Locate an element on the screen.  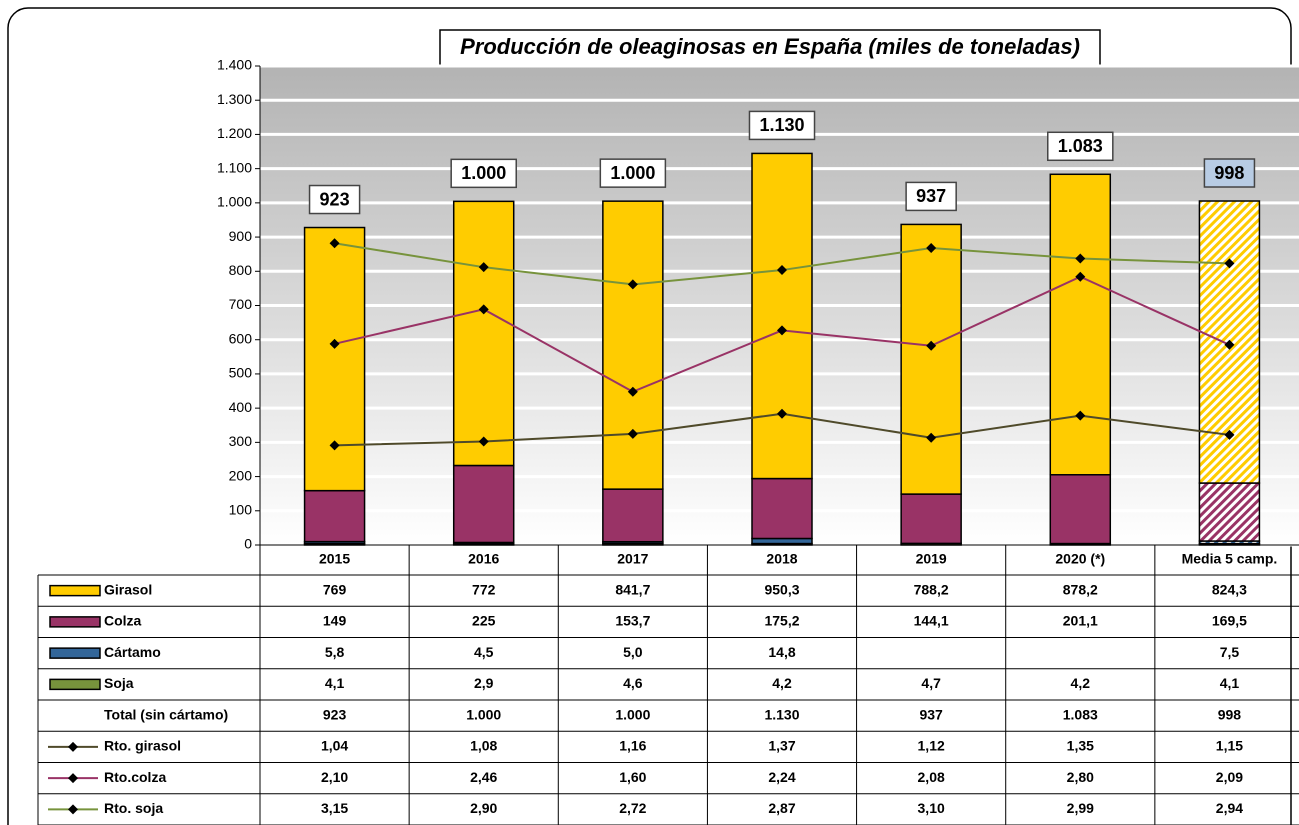
x-tick-label: Media 5 camp. is located at coordinates (1230, 559).